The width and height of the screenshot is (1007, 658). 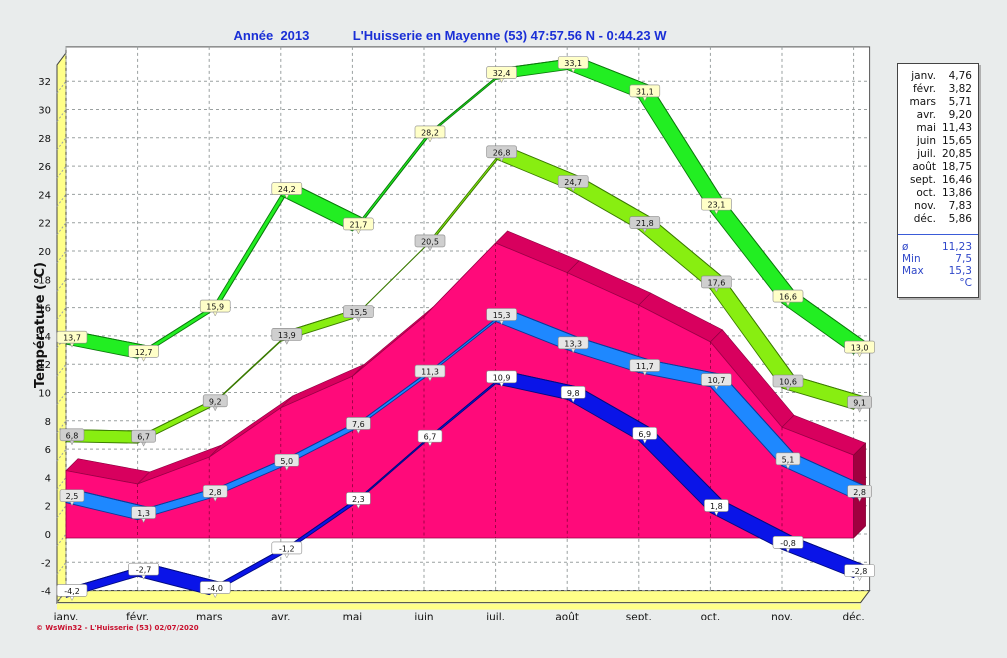 What do you see at coordinates (859, 349) in the screenshot?
I see `data-label: 13,0` at bounding box center [859, 349].